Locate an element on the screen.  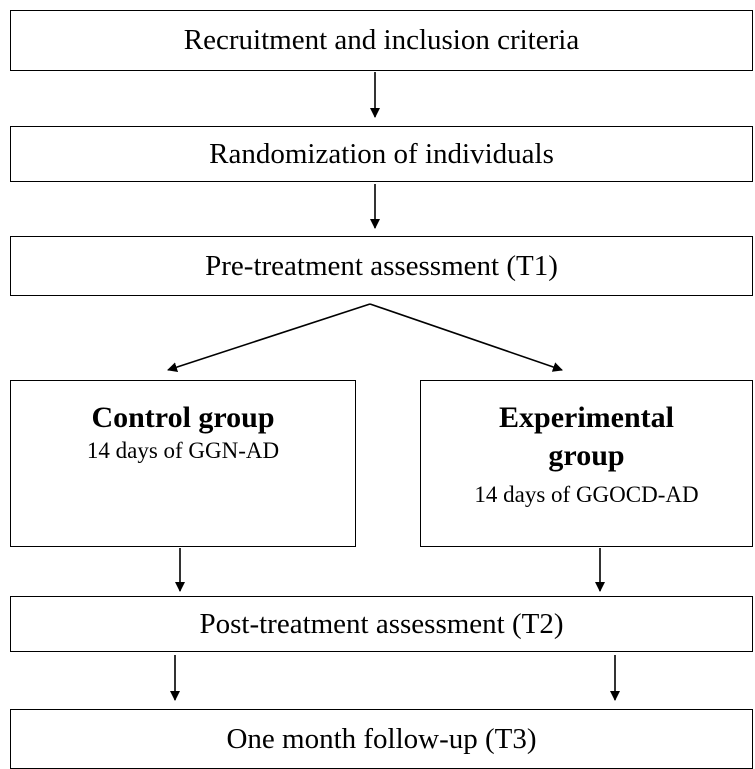
node-box: Post-treatment assessment (T2) is located at coordinates (381, 624).